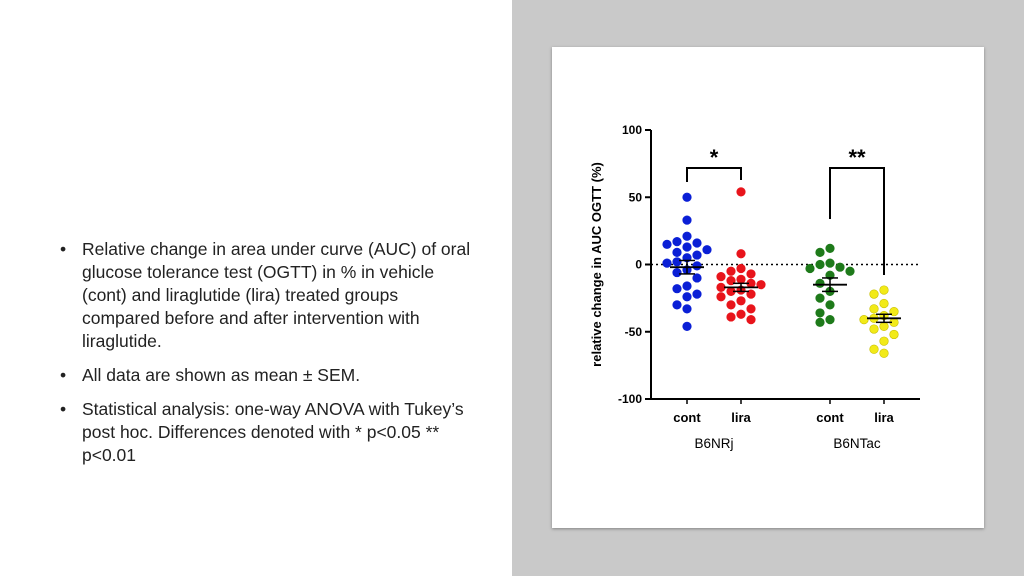 This screenshot has width=1024, height=576. I want to click on x-strain-label: B6NRj, so click(713, 443).